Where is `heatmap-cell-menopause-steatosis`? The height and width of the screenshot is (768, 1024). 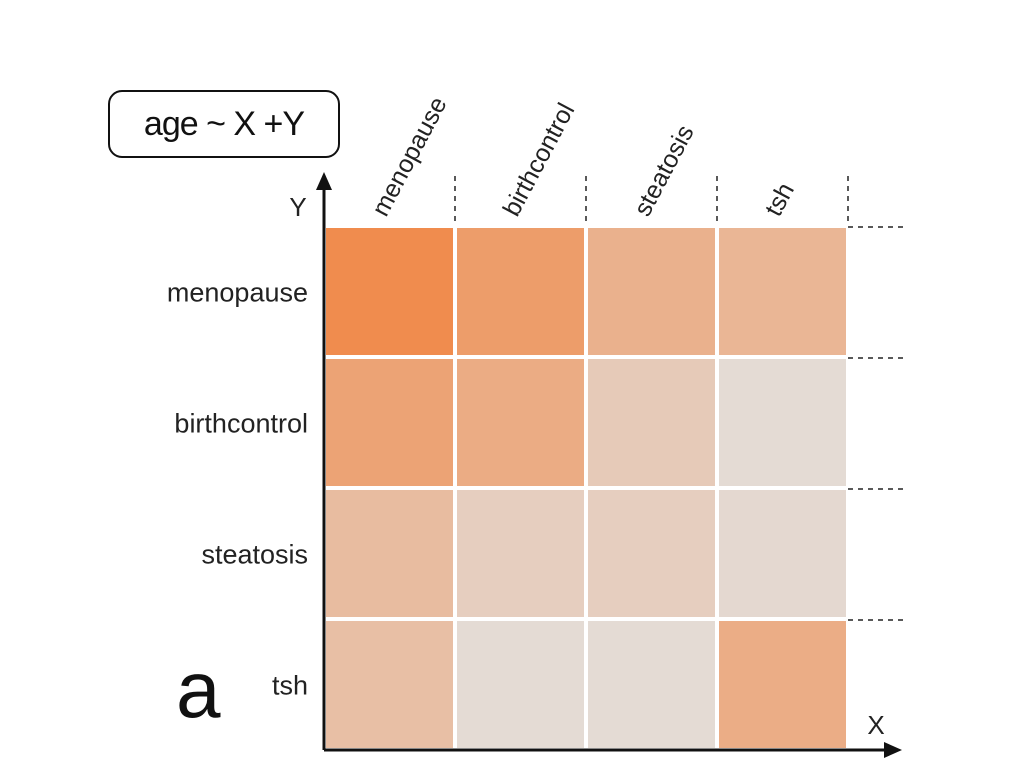
heatmap-cell-menopause-steatosis is located at coordinates (651, 291).